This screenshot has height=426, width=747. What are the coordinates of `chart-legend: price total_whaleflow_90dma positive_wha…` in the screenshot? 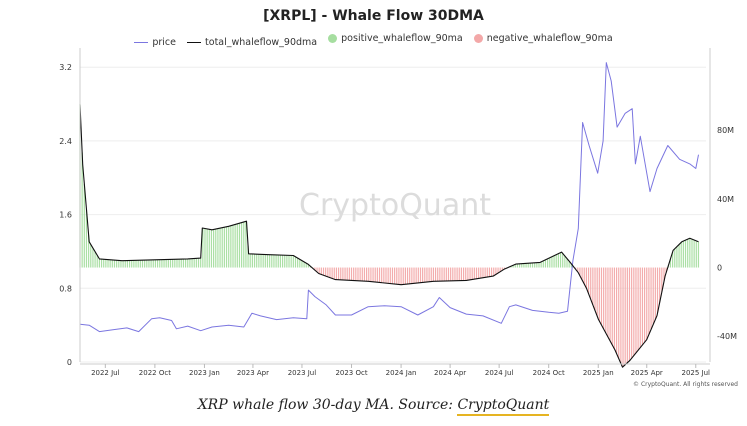 It's located at (373, 40).